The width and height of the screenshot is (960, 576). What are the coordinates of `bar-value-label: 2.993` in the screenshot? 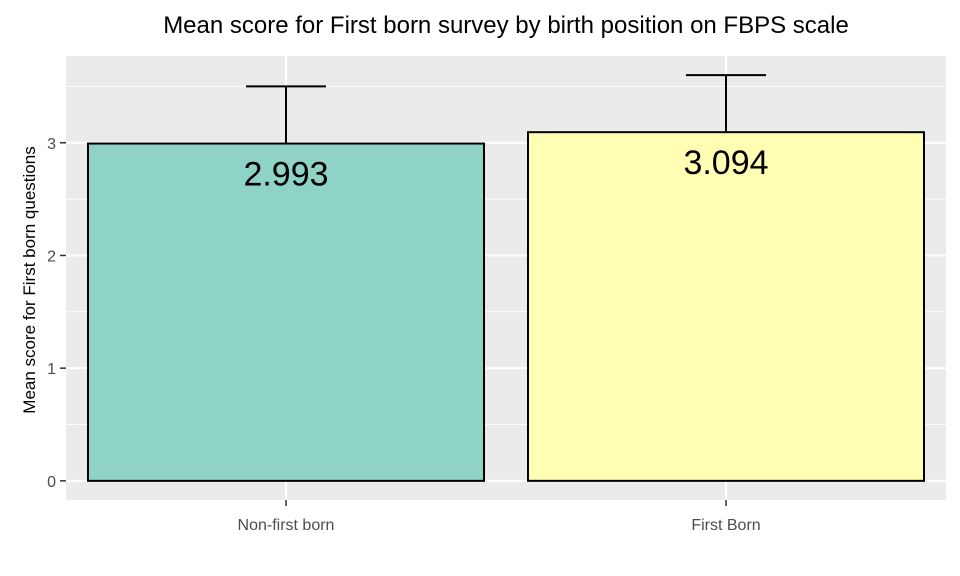 It's located at (285, 175).